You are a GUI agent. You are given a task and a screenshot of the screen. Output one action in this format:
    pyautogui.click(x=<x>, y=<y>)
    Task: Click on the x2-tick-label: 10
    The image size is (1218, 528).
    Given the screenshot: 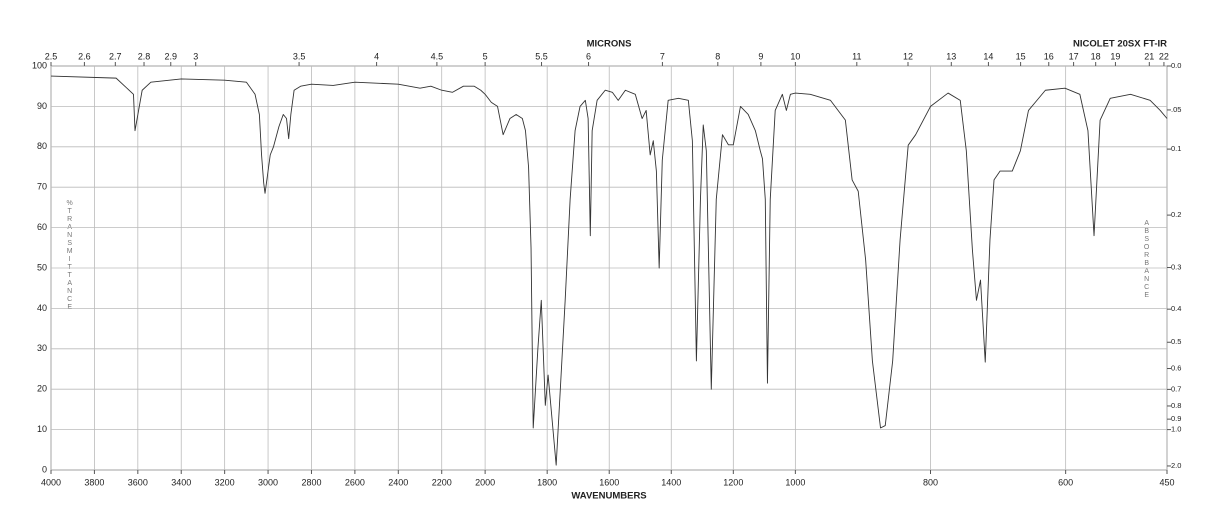 What is the action you would take?
    pyautogui.click(x=795, y=56)
    